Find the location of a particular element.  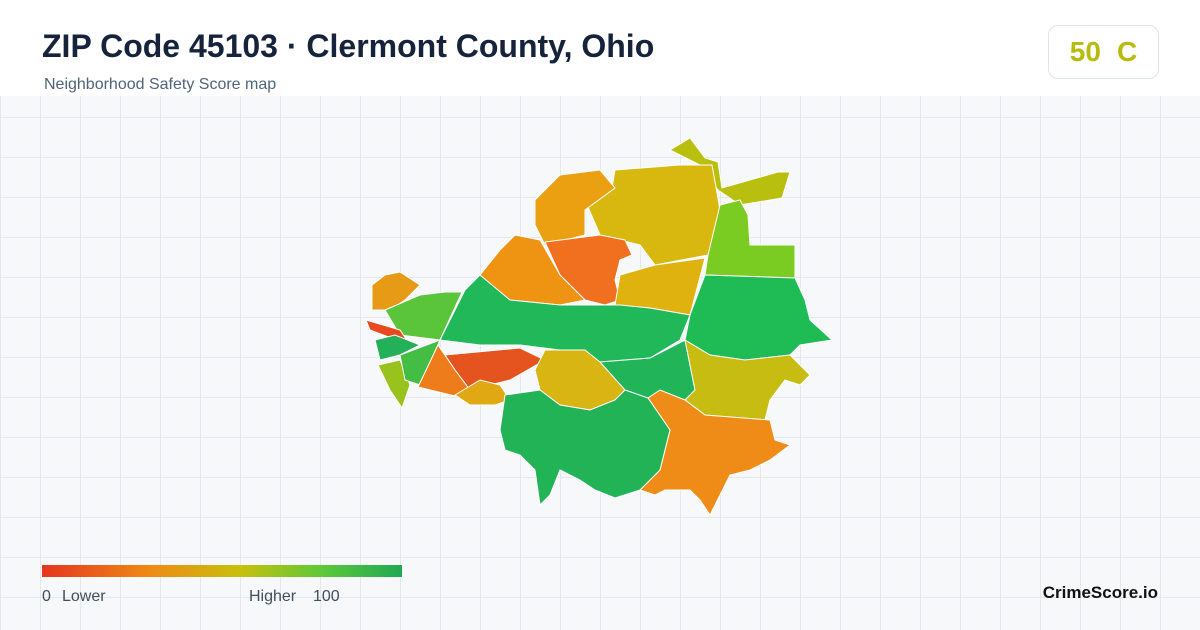

score: 50 is located at coordinates (1085, 51).